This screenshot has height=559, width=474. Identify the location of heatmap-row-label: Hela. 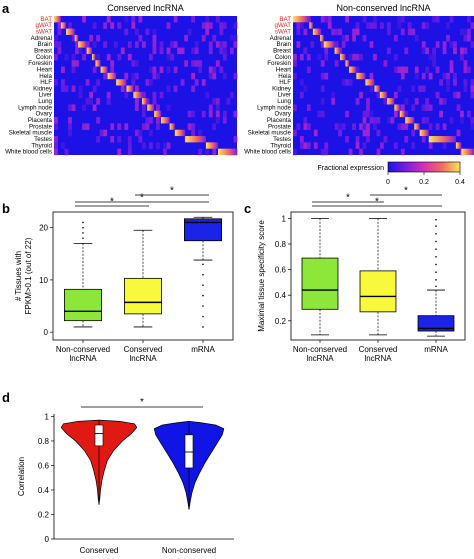
(45, 76).